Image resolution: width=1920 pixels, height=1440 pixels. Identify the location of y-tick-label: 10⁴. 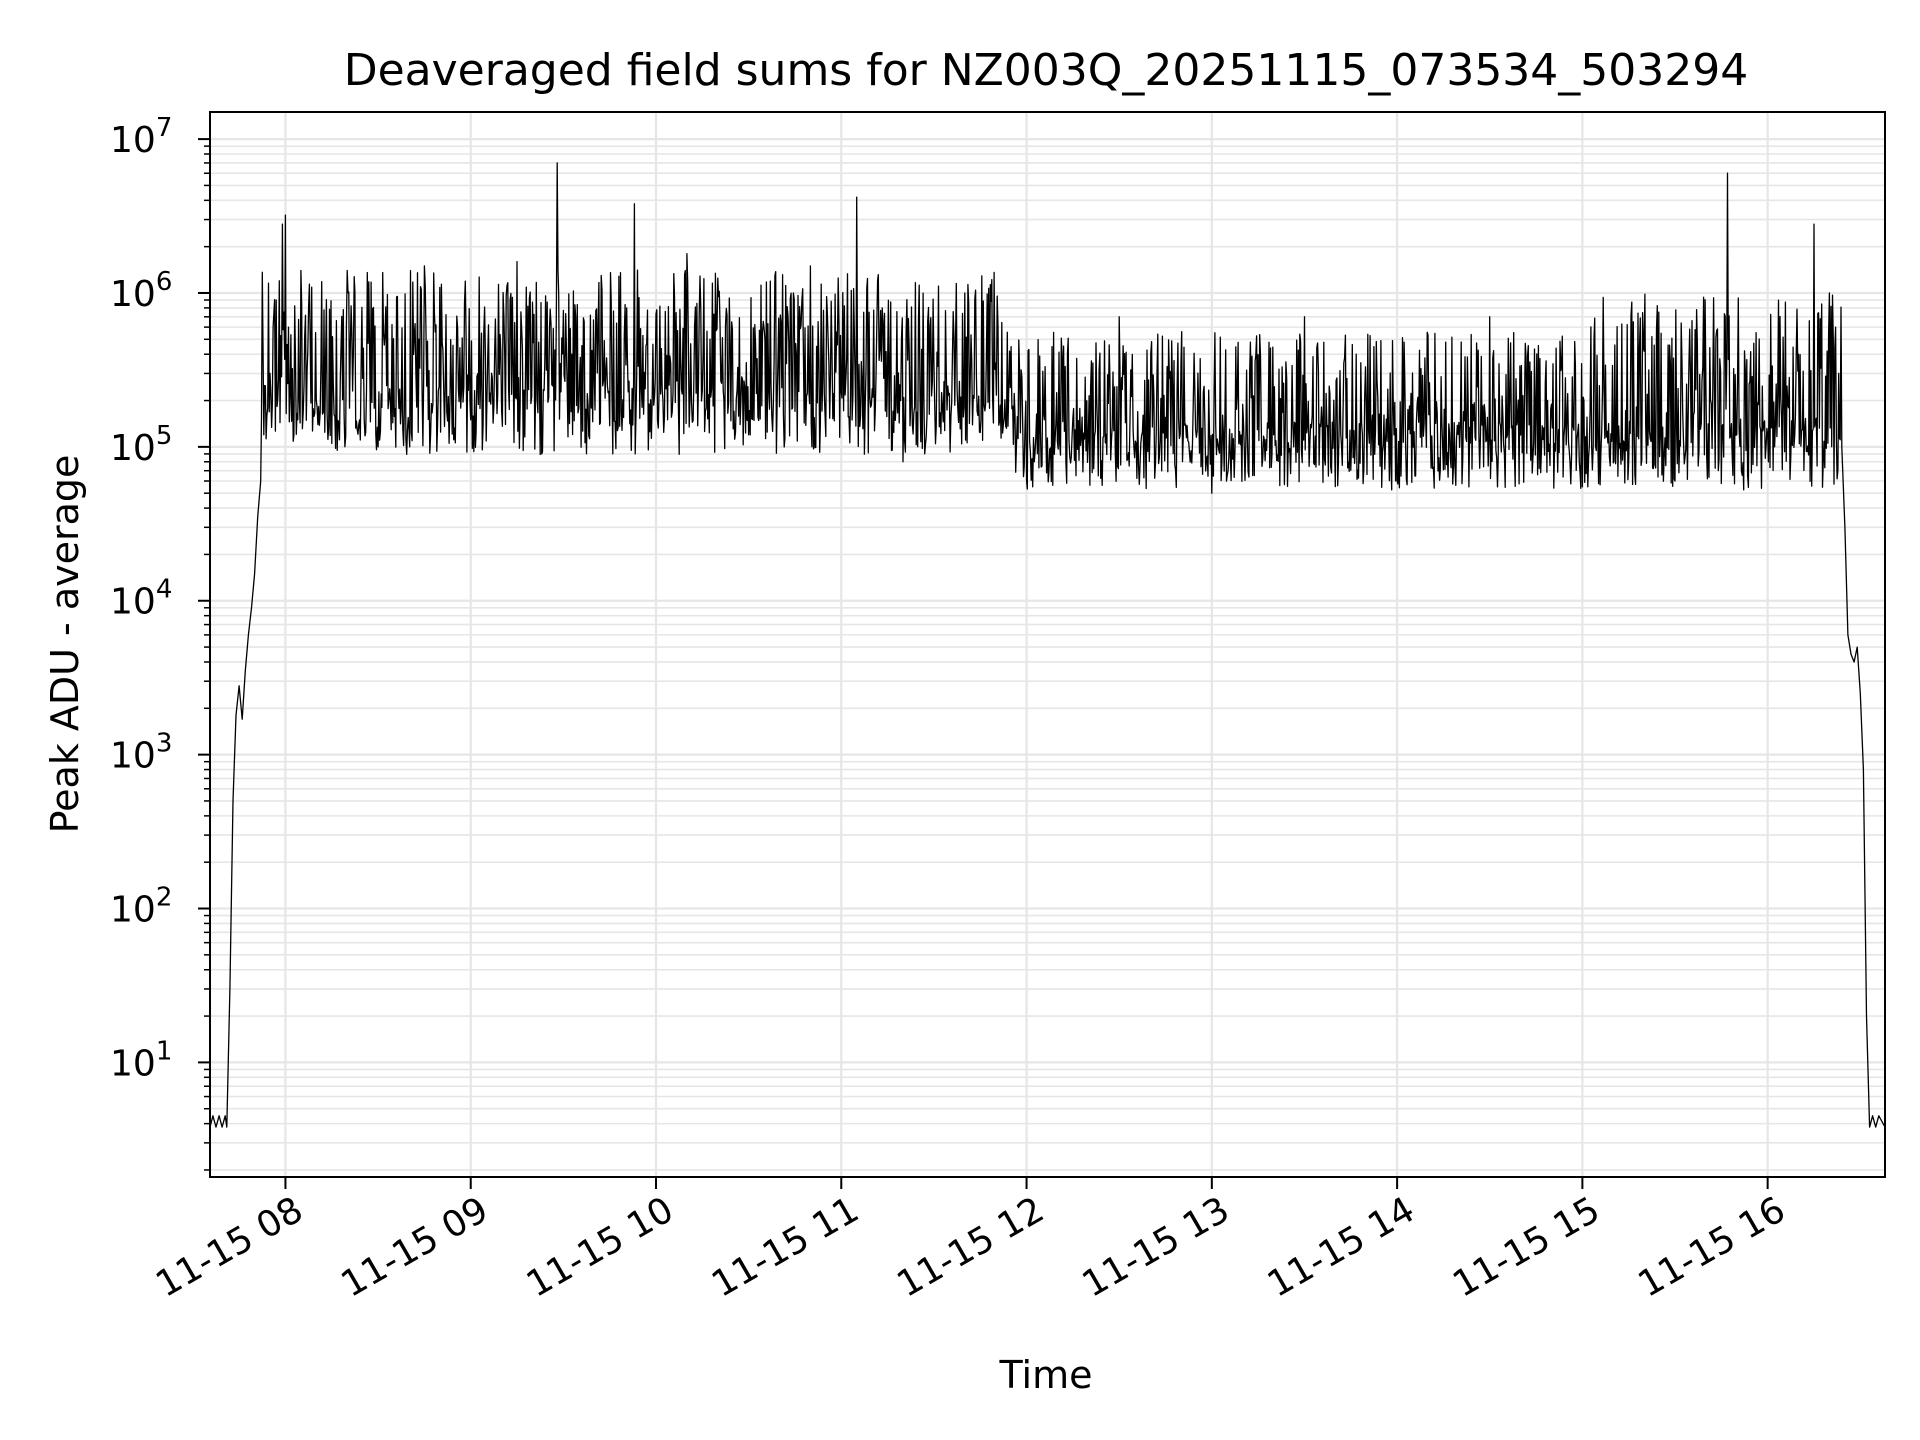
(141, 599).